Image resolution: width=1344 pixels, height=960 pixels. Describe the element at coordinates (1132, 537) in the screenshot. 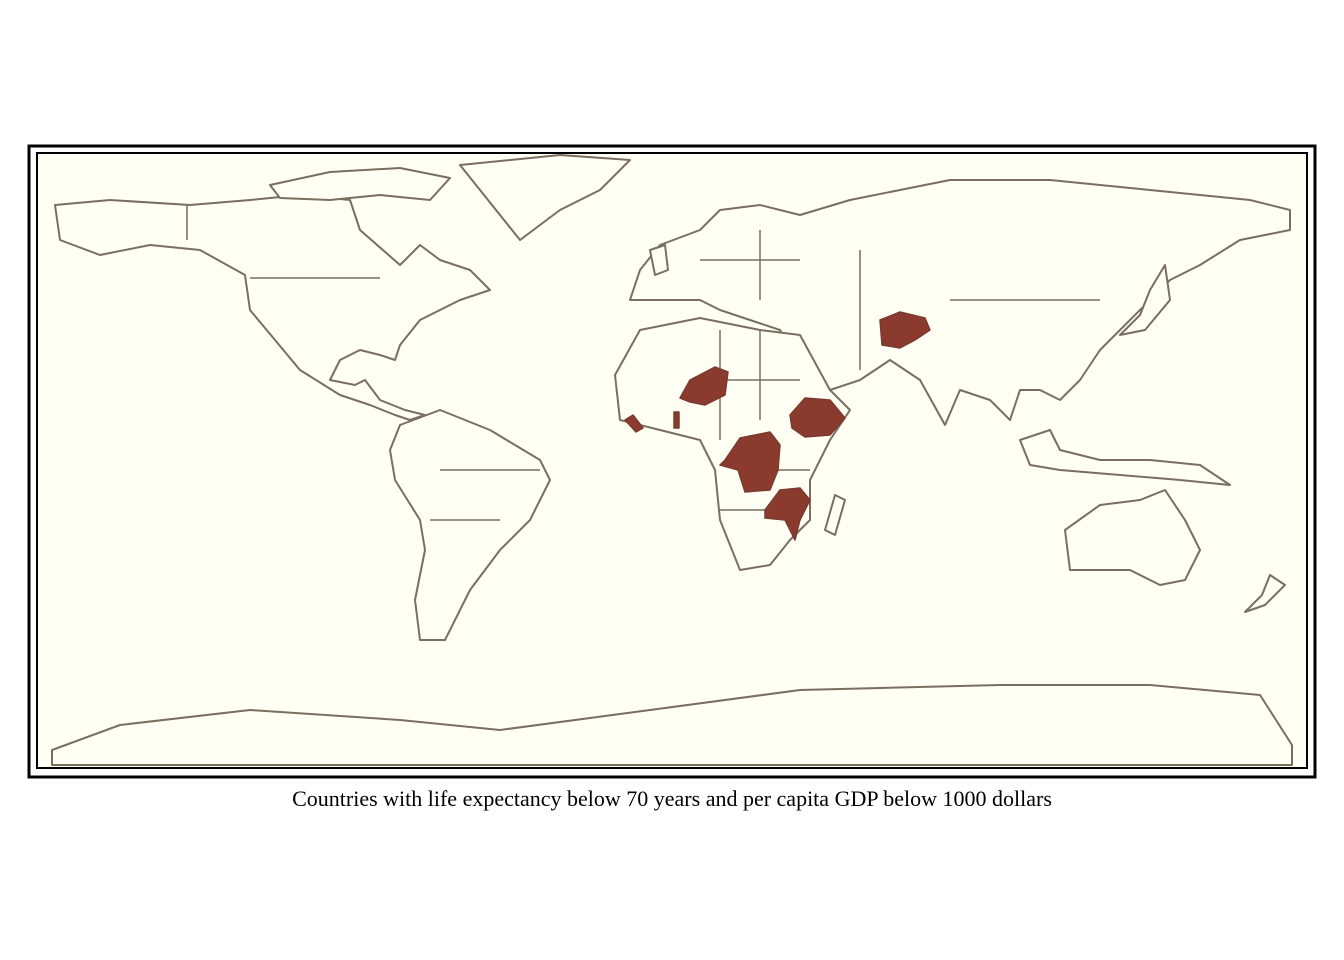

I see `australia` at that location.